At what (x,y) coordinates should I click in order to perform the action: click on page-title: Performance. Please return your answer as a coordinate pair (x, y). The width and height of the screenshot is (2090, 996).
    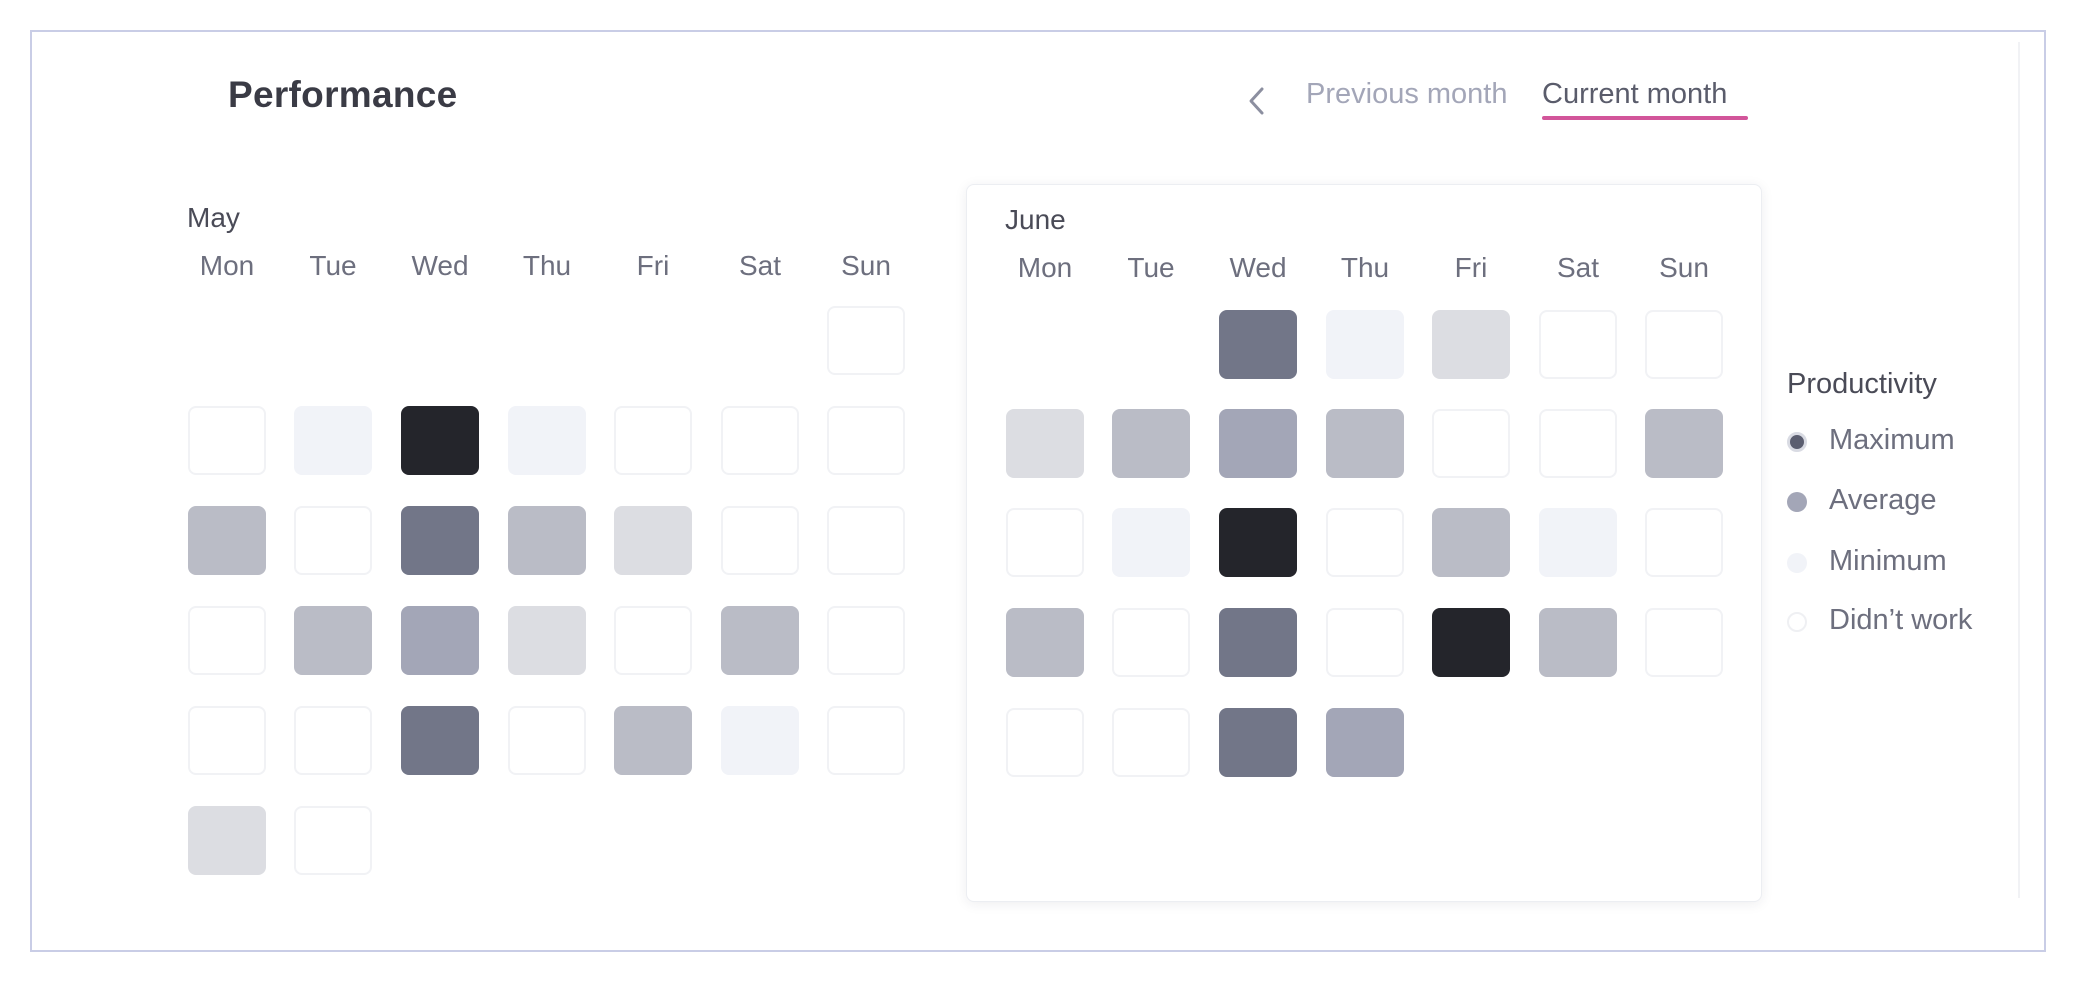
    Looking at the image, I should click on (343, 94).